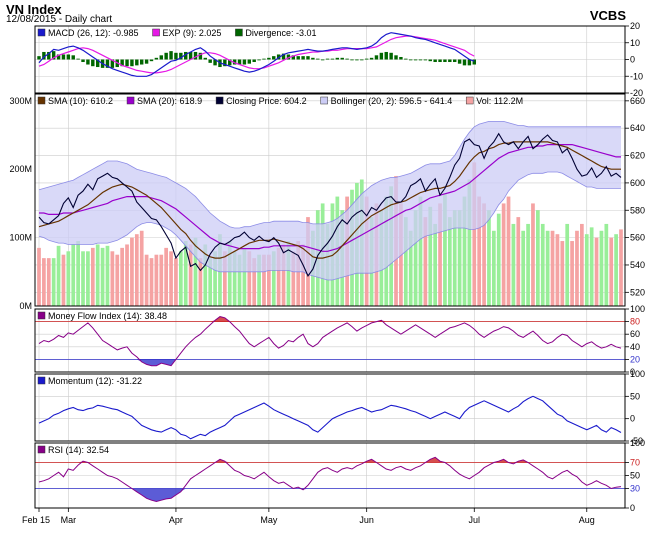 Image resolution: width=660 pixels, height=537 pixels. I want to click on macd-legend-label-1: EXP (9): 2.025, so click(192, 33).